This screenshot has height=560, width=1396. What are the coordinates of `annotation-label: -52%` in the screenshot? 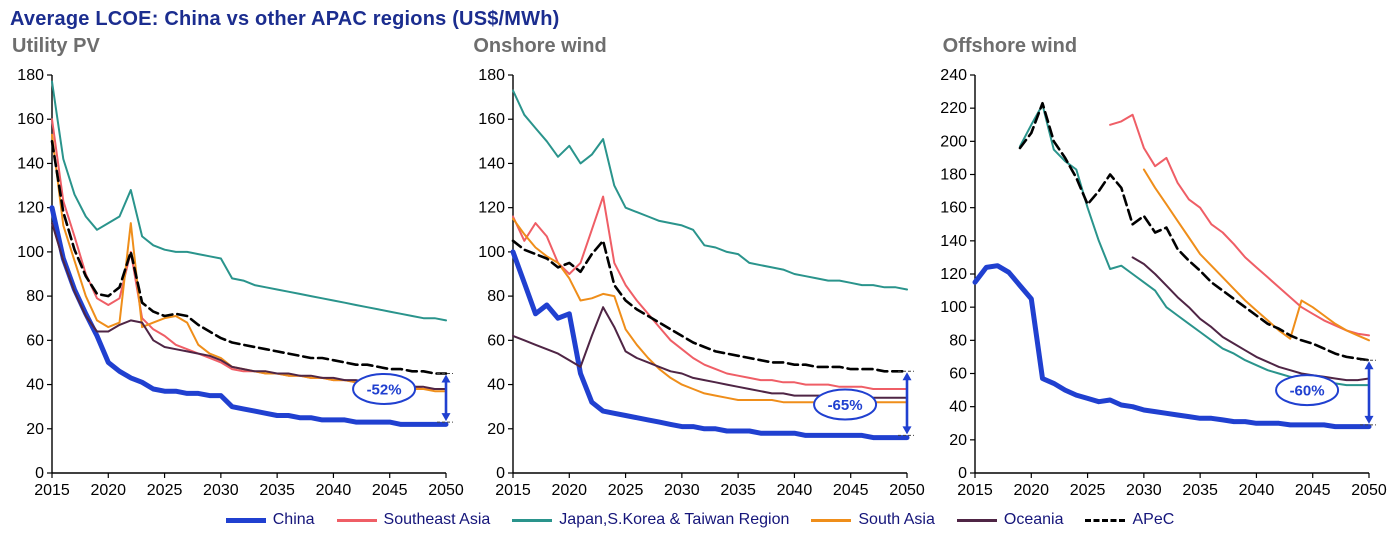 It's located at (384, 389).